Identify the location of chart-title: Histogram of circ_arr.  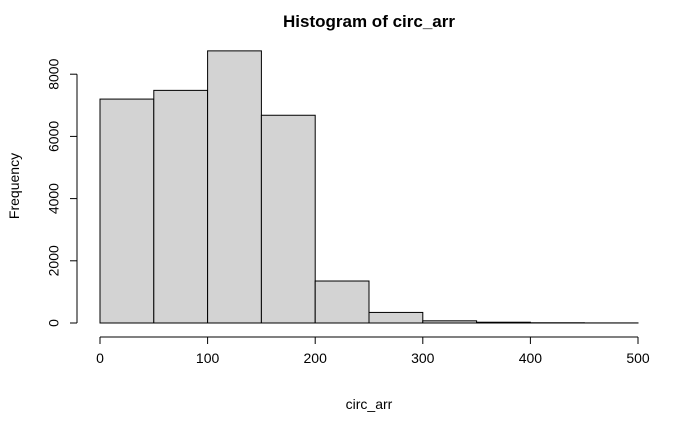
(369, 21).